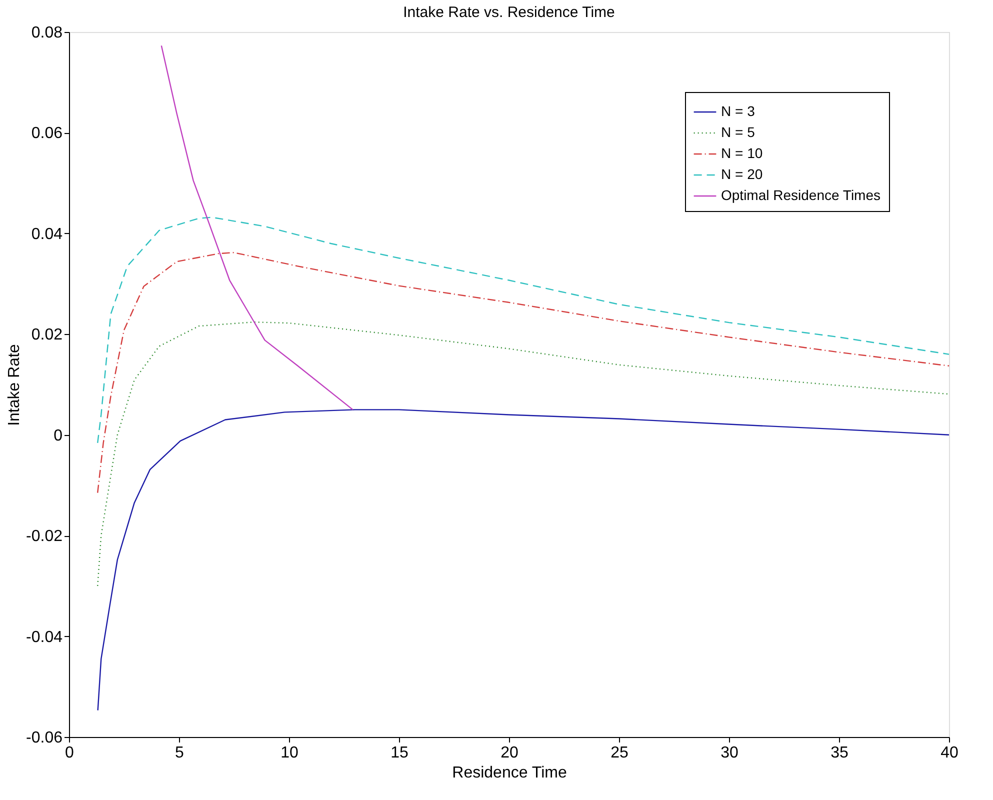 This screenshot has height=800, width=993. I want to click on y-axis-title: Intake Rate, so click(15, 385).